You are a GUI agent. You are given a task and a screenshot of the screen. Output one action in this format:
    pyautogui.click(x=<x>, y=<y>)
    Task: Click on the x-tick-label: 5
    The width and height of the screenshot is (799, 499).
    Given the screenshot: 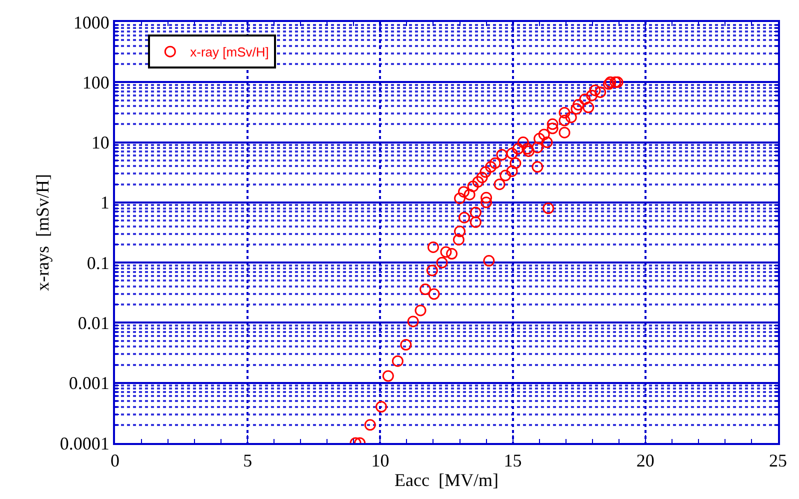 What is the action you would take?
    pyautogui.click(x=247, y=460)
    